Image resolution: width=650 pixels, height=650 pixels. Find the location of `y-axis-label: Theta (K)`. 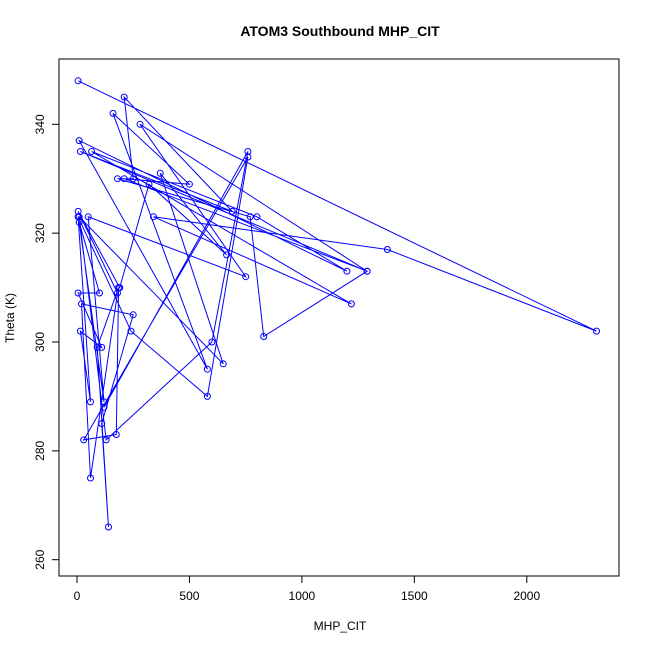

y-axis-label: Theta (K) is located at coordinates (10, 318).